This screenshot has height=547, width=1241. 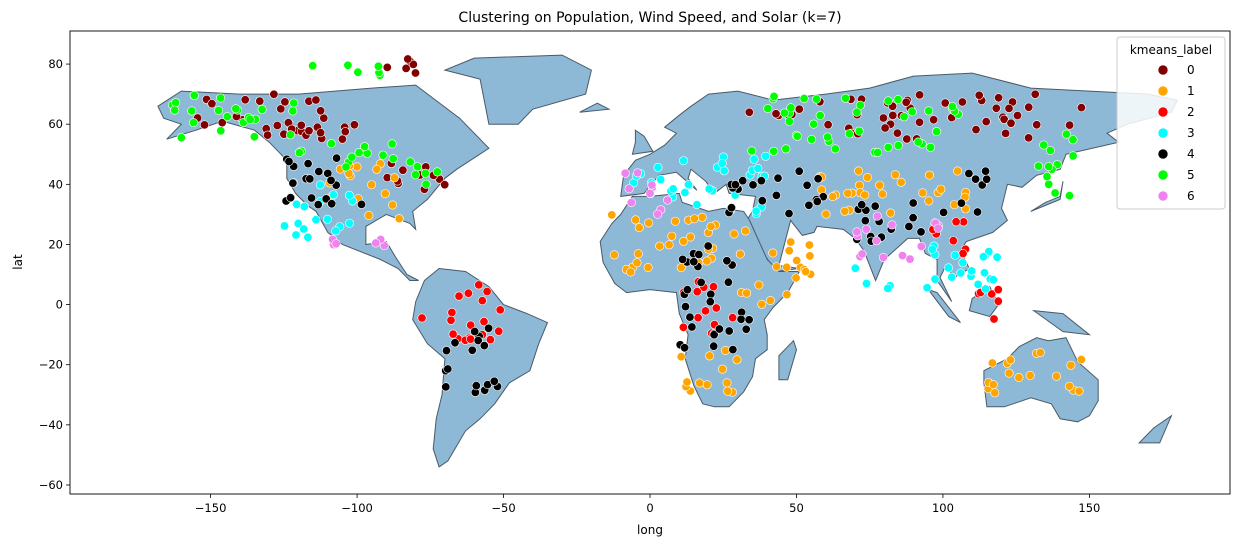 What do you see at coordinates (1171, 50) in the screenshot?
I see `legend-title: kmeans_label` at bounding box center [1171, 50].